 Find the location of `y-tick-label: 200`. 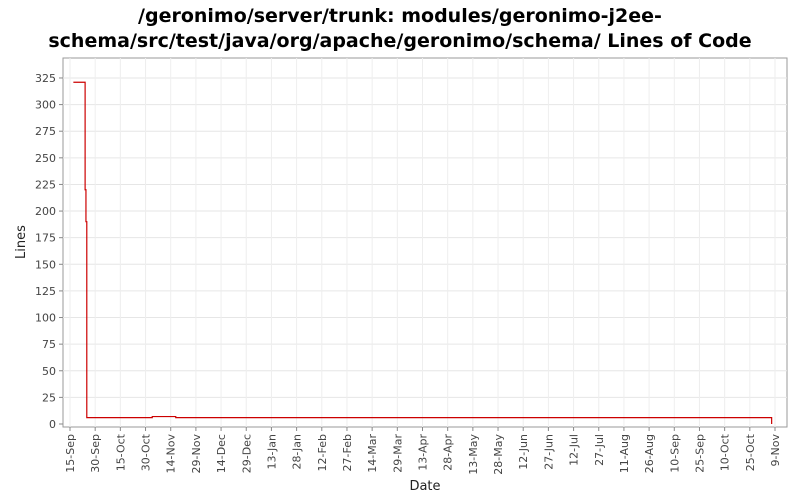

y-tick-label: 200 is located at coordinates (45, 211).